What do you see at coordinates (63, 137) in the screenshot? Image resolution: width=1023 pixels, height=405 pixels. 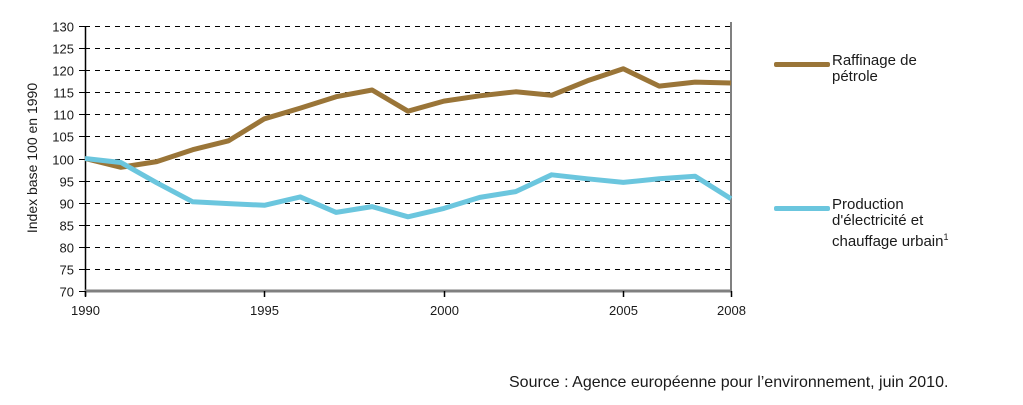 I see `y-tick-label: 105` at bounding box center [63, 137].